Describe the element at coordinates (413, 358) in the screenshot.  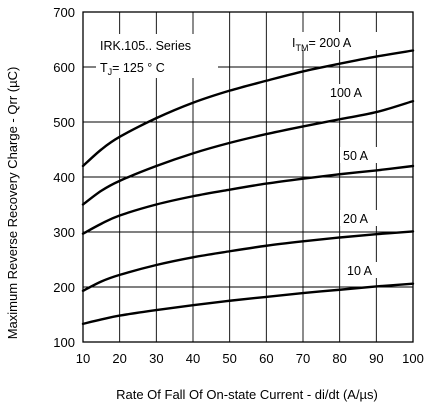
I see `x-tick-label: 100` at that location.